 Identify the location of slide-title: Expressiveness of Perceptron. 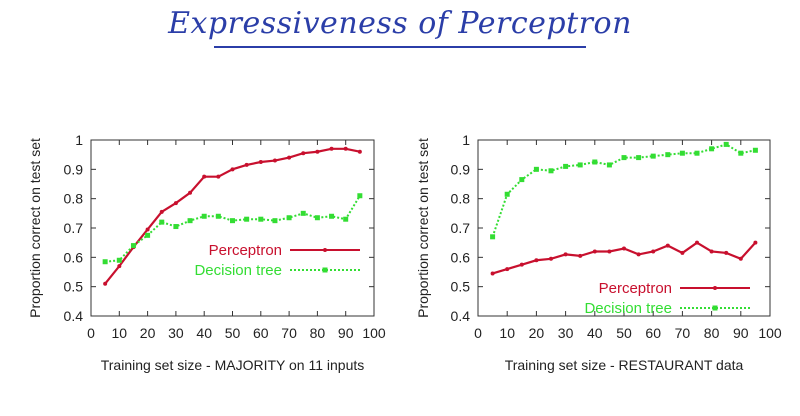
(400, 23).